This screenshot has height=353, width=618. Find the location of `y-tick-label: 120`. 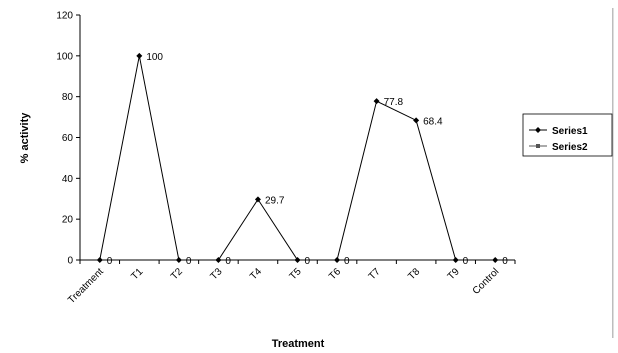

y-tick-label: 120 is located at coordinates (64, 16).